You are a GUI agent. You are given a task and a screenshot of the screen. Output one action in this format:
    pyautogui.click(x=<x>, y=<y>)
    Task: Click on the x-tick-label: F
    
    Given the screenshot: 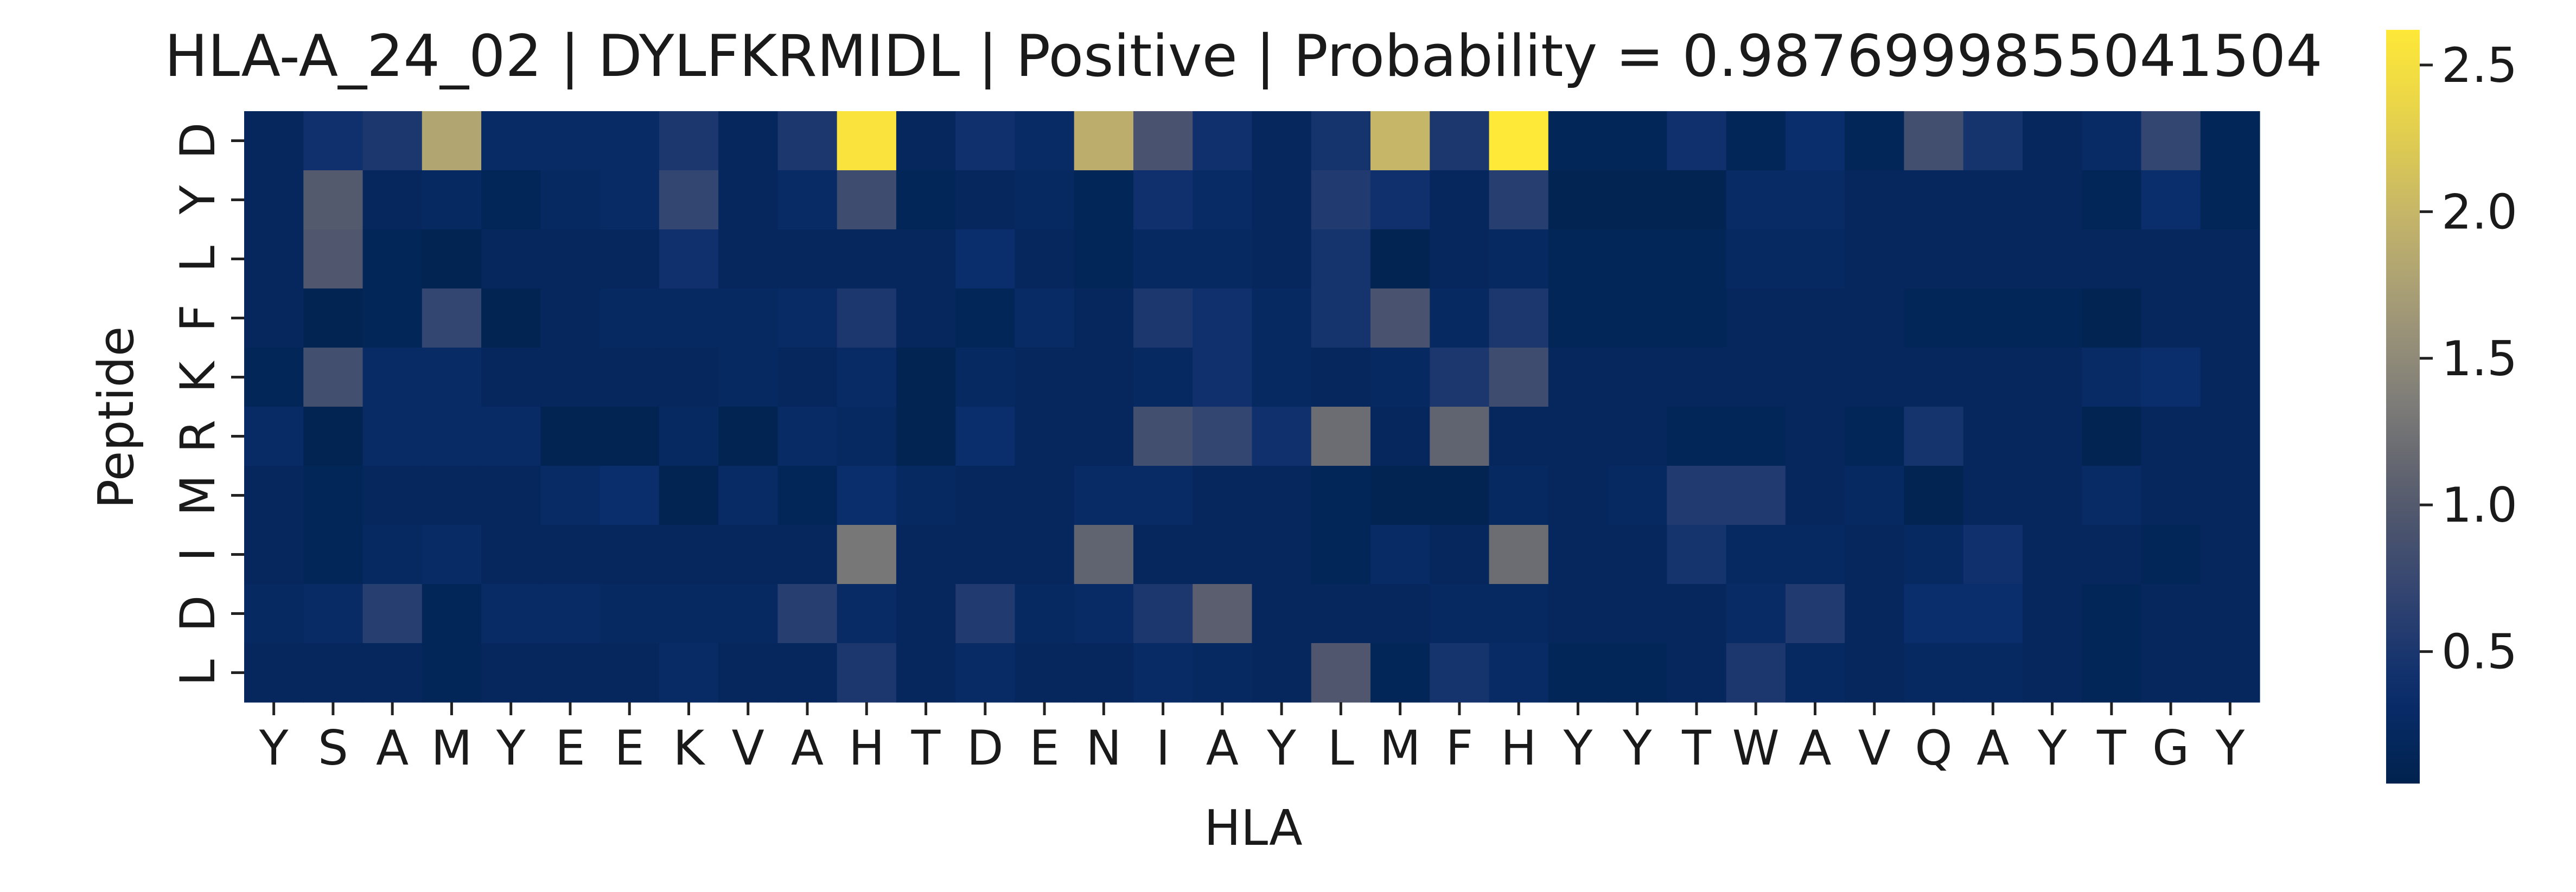 What is the action you would take?
    pyautogui.click(x=1460, y=748)
    